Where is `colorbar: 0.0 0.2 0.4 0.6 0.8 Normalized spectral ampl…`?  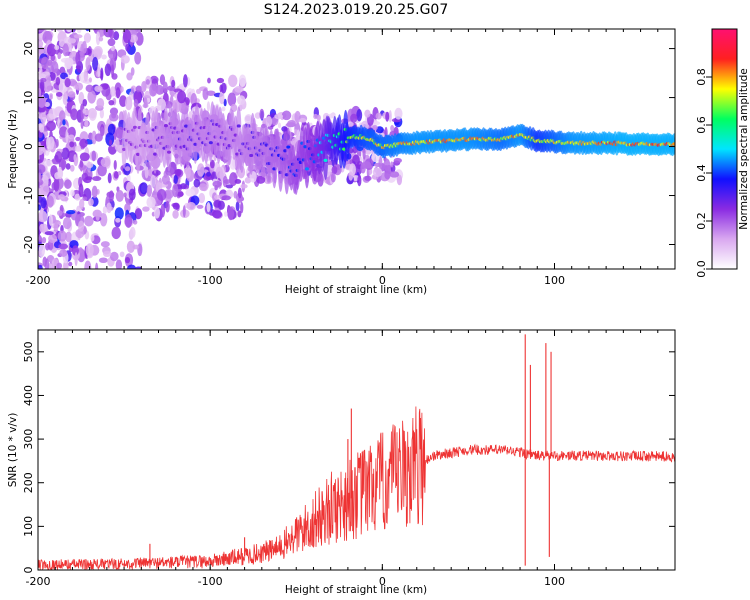
colorbar: 0.0 0.2 0.4 0.6 0.8 Normalized spectral ampl… is located at coordinates (722, 153).